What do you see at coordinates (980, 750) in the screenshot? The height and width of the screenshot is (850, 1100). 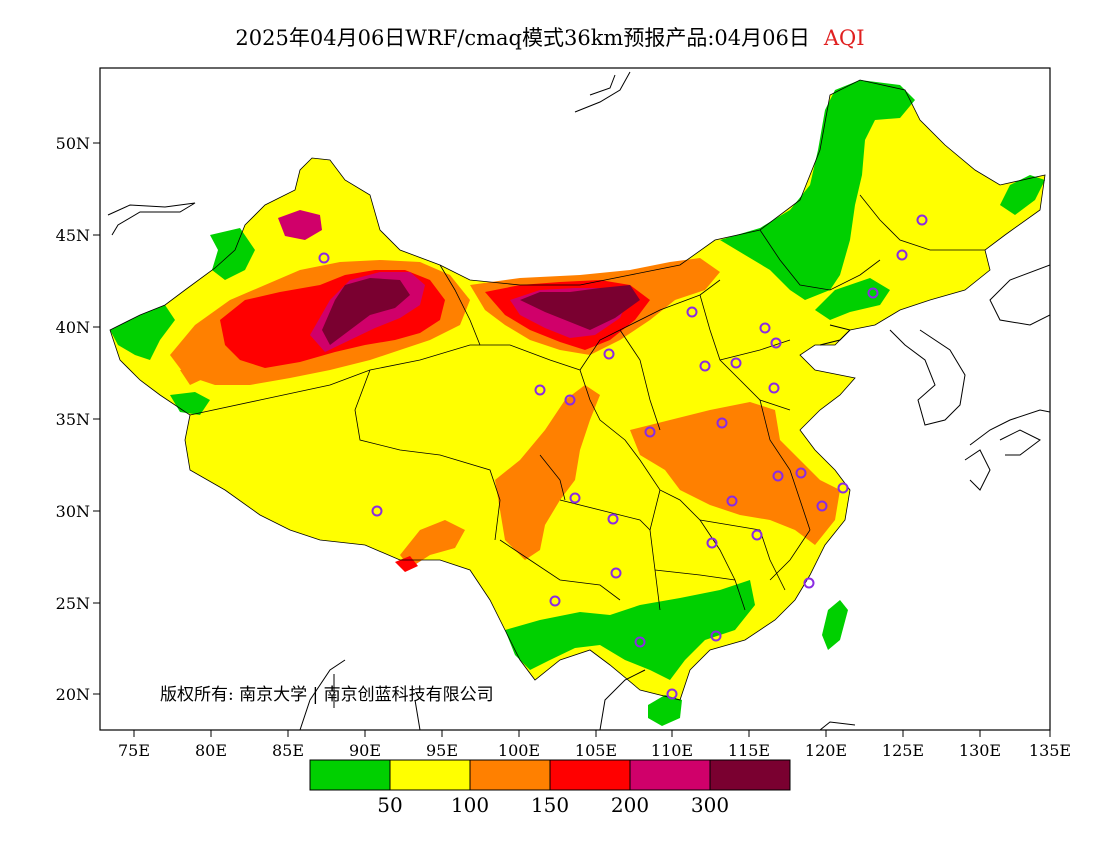 I see `x-tick-label: 130E` at bounding box center [980, 750].